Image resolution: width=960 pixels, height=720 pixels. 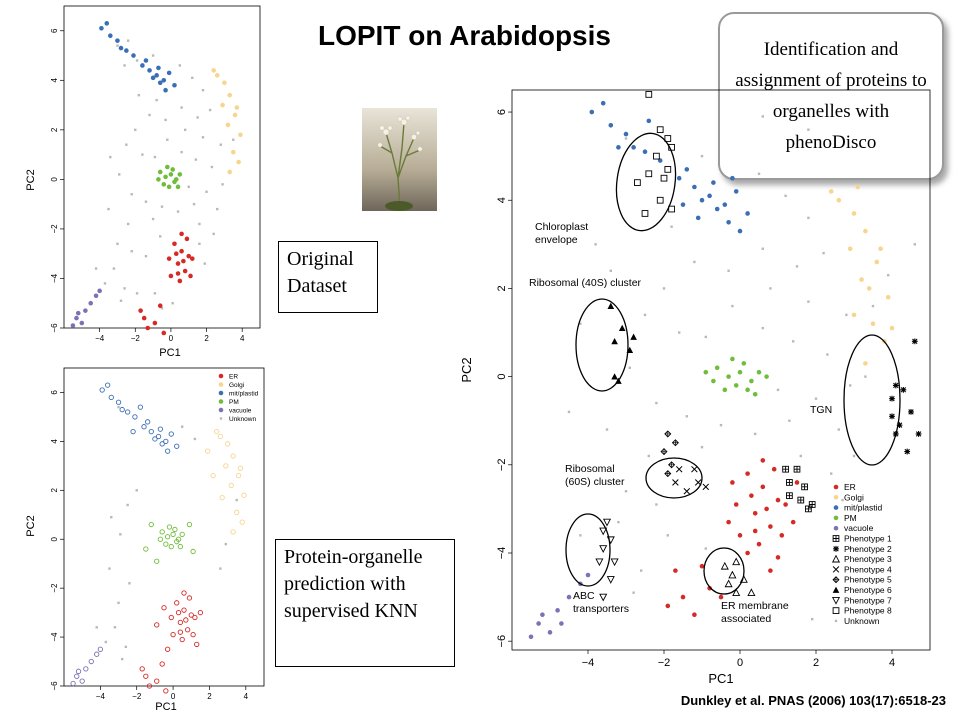 What do you see at coordinates (228, 376) in the screenshot?
I see `legend-item-er: ER` at bounding box center [228, 376].